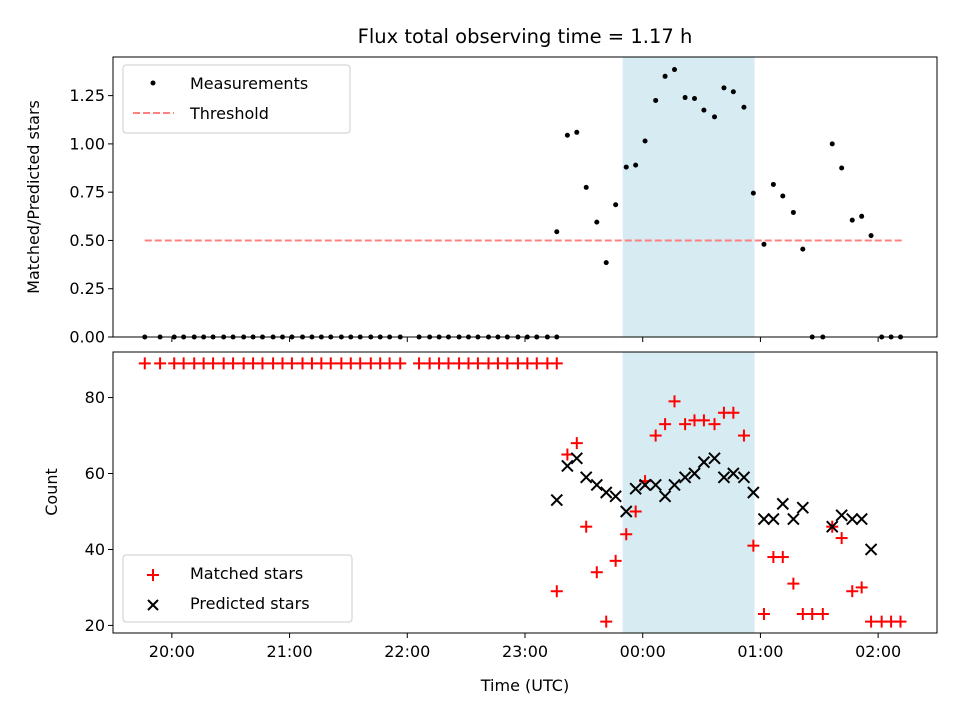  I want to click on x-tick-label: 20:00, so click(172, 651).